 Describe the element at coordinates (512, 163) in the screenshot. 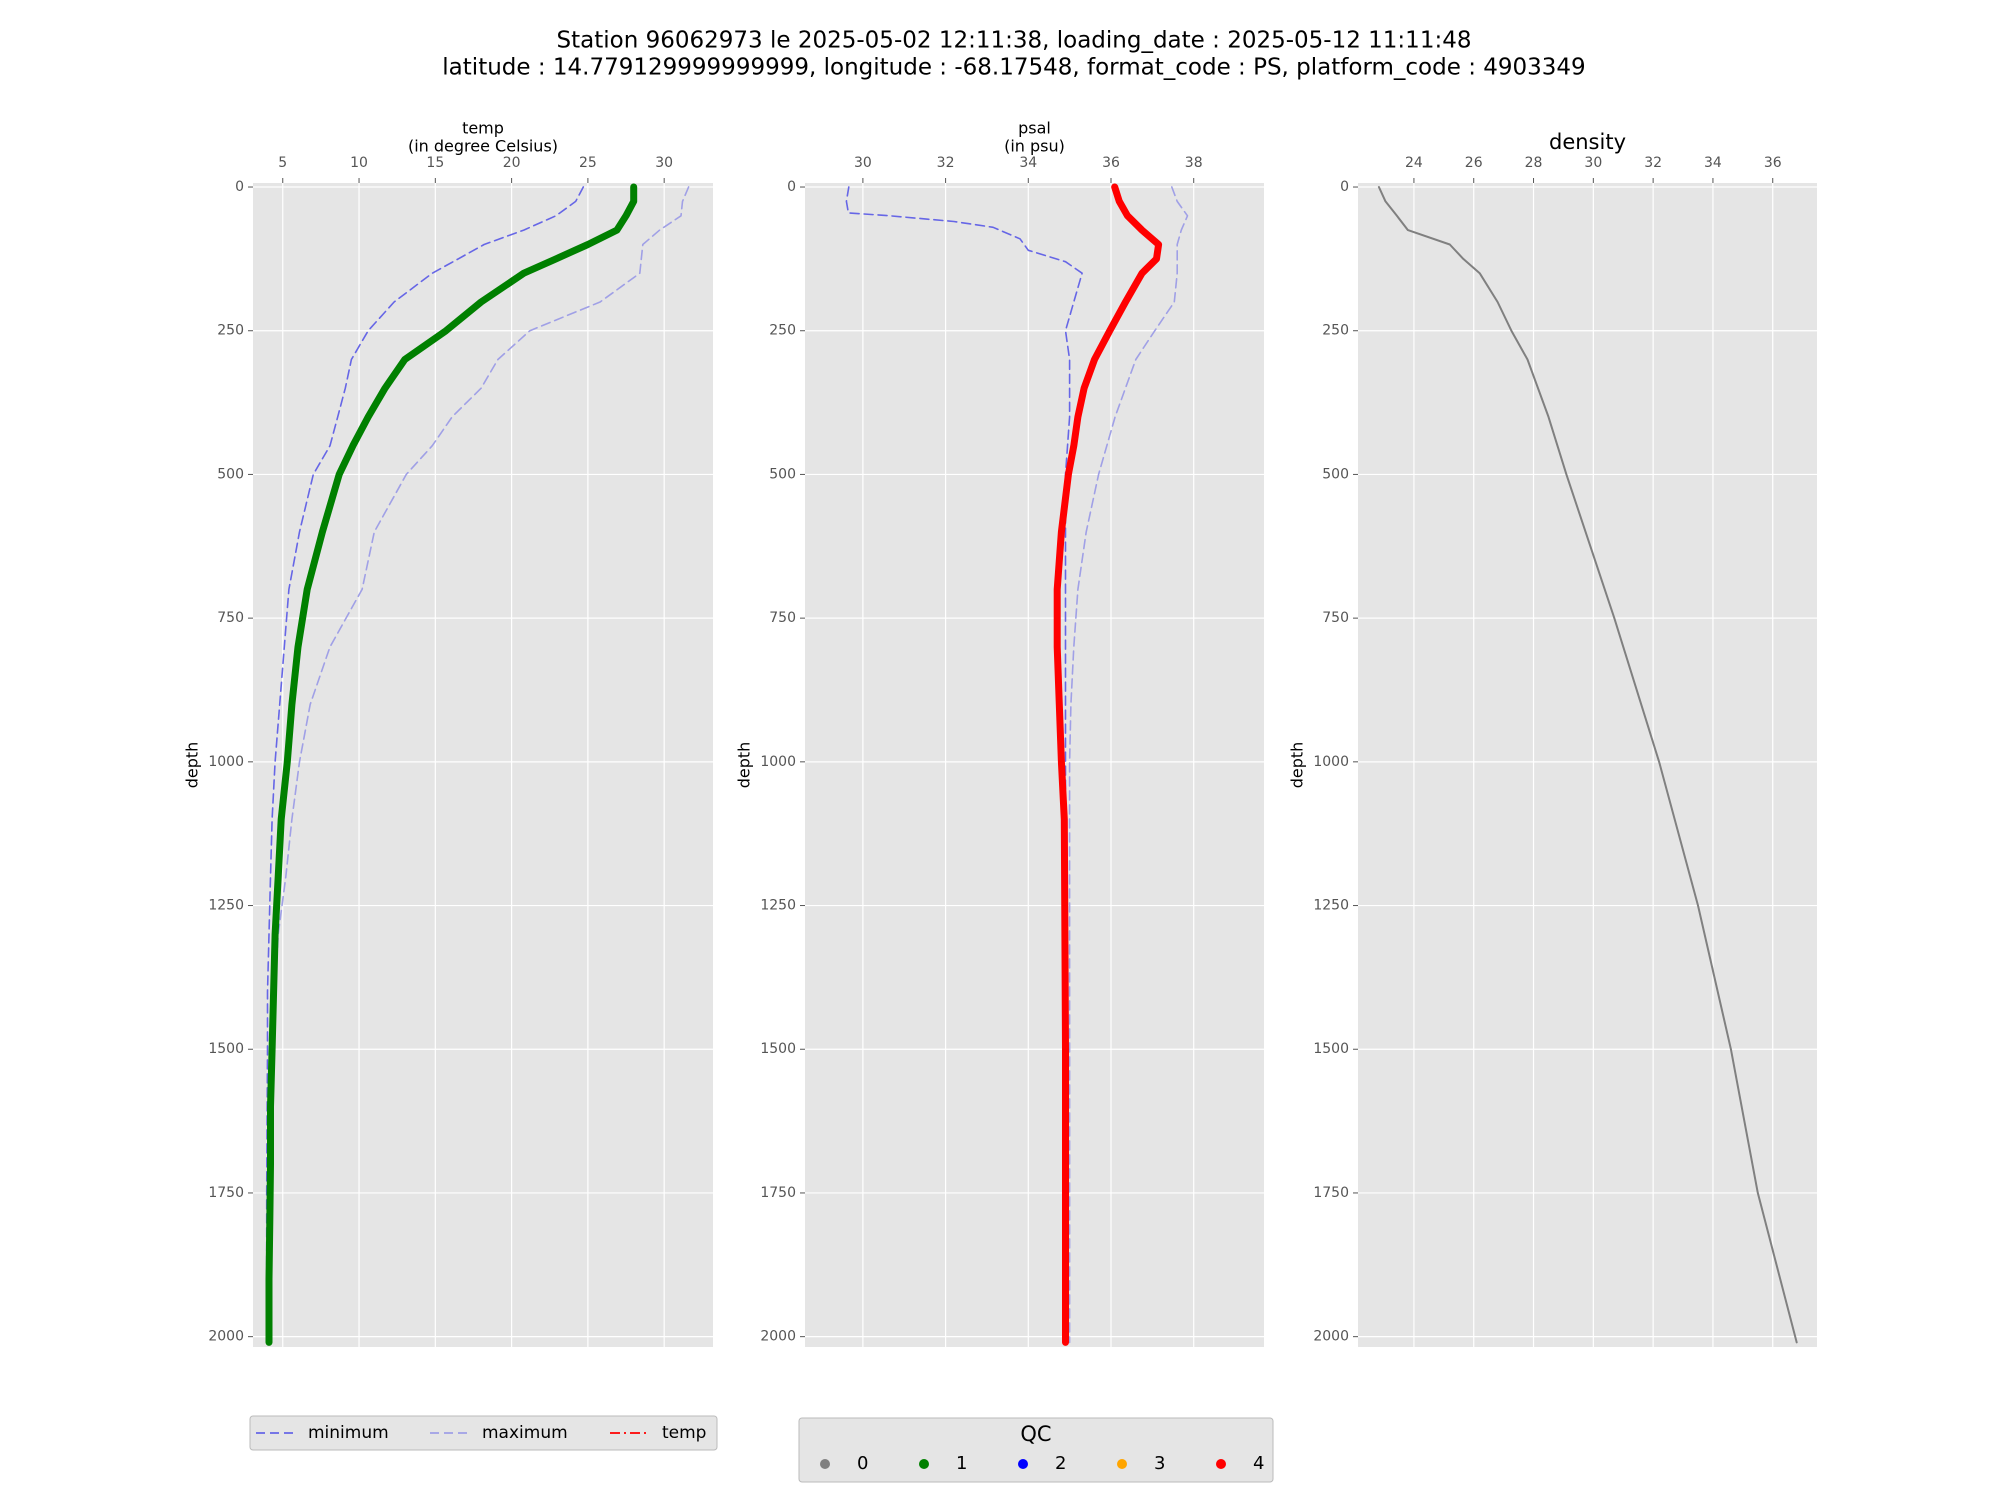

I see `x-tick-label: 20` at that location.